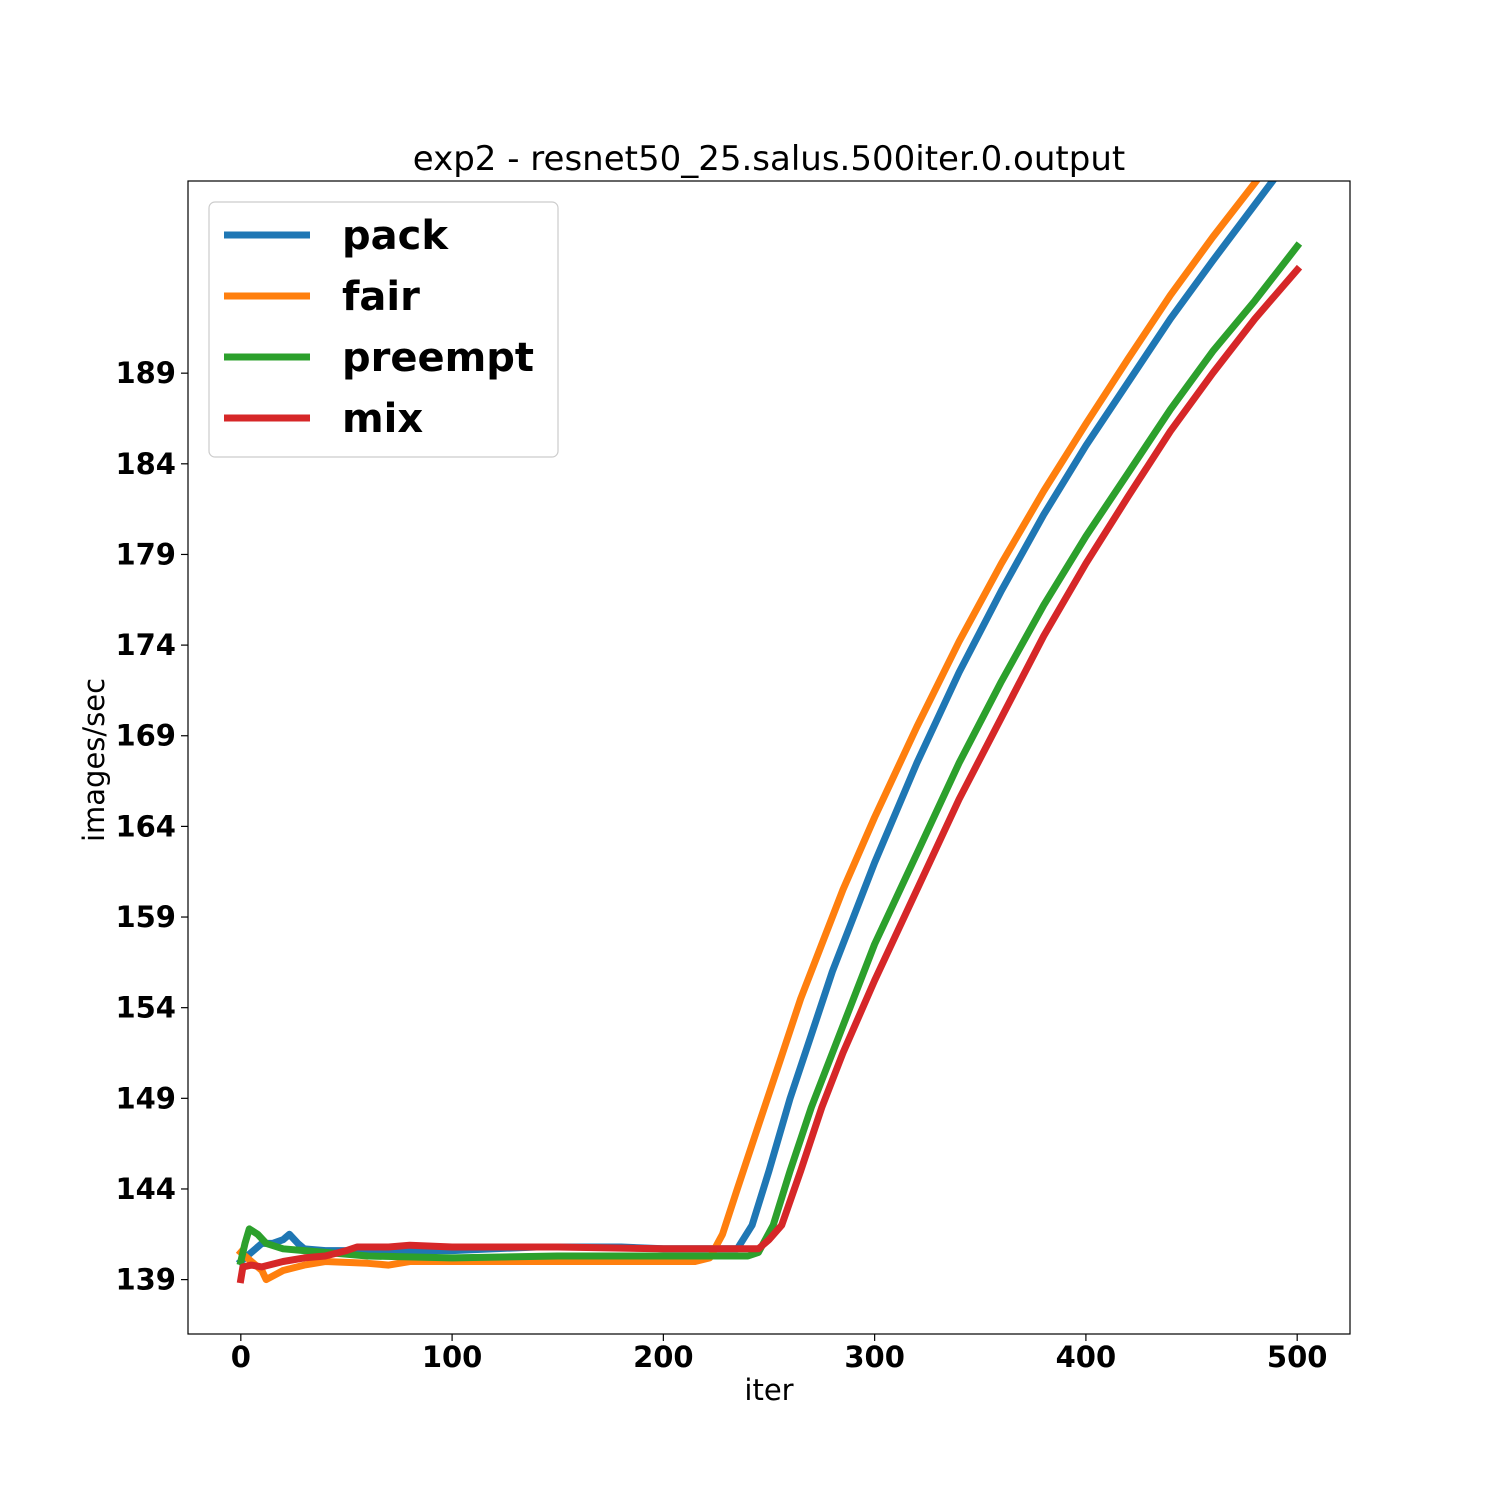 This screenshot has height=1500, width=1500. I want to click on legend-label-mix: mix, so click(382, 419).